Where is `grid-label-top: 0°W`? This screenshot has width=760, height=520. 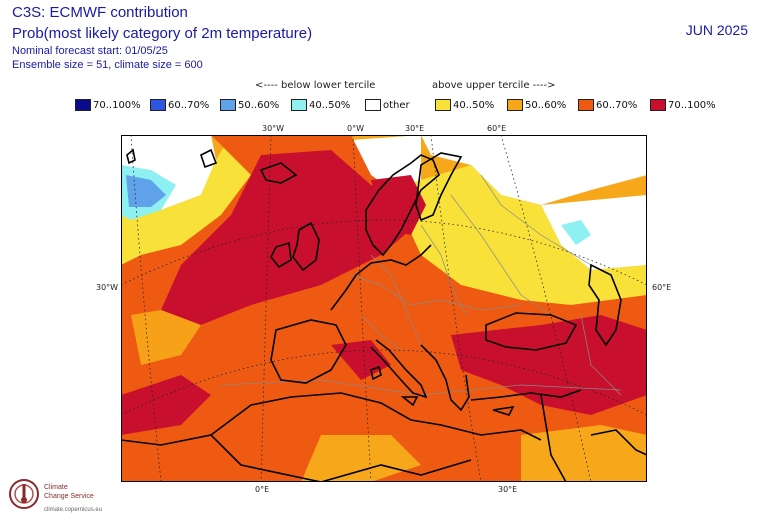 grid-label-top: 0°W is located at coordinates (355, 128).